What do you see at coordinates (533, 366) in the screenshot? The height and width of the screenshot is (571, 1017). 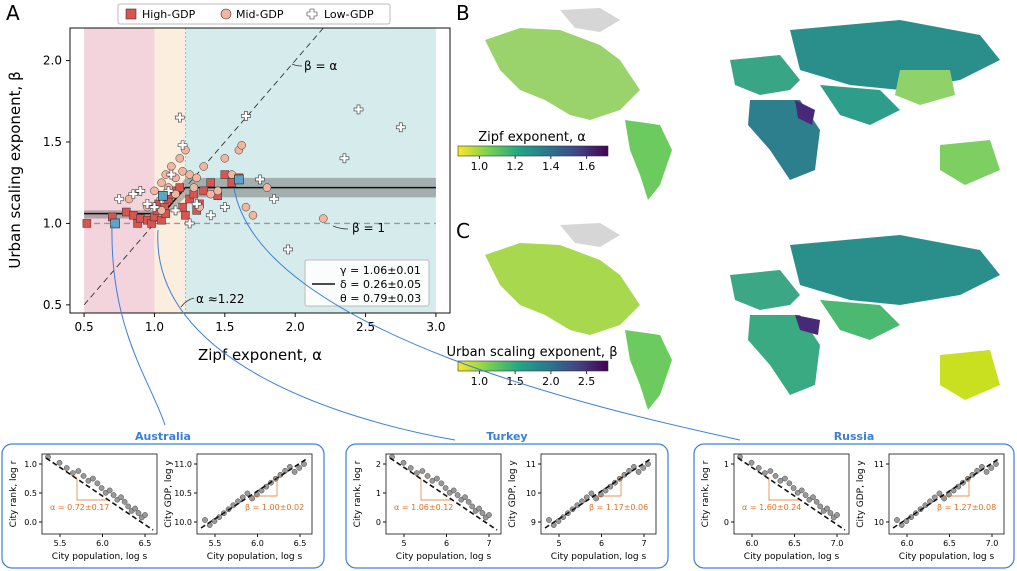 I see `colorbar-gradient` at bounding box center [533, 366].